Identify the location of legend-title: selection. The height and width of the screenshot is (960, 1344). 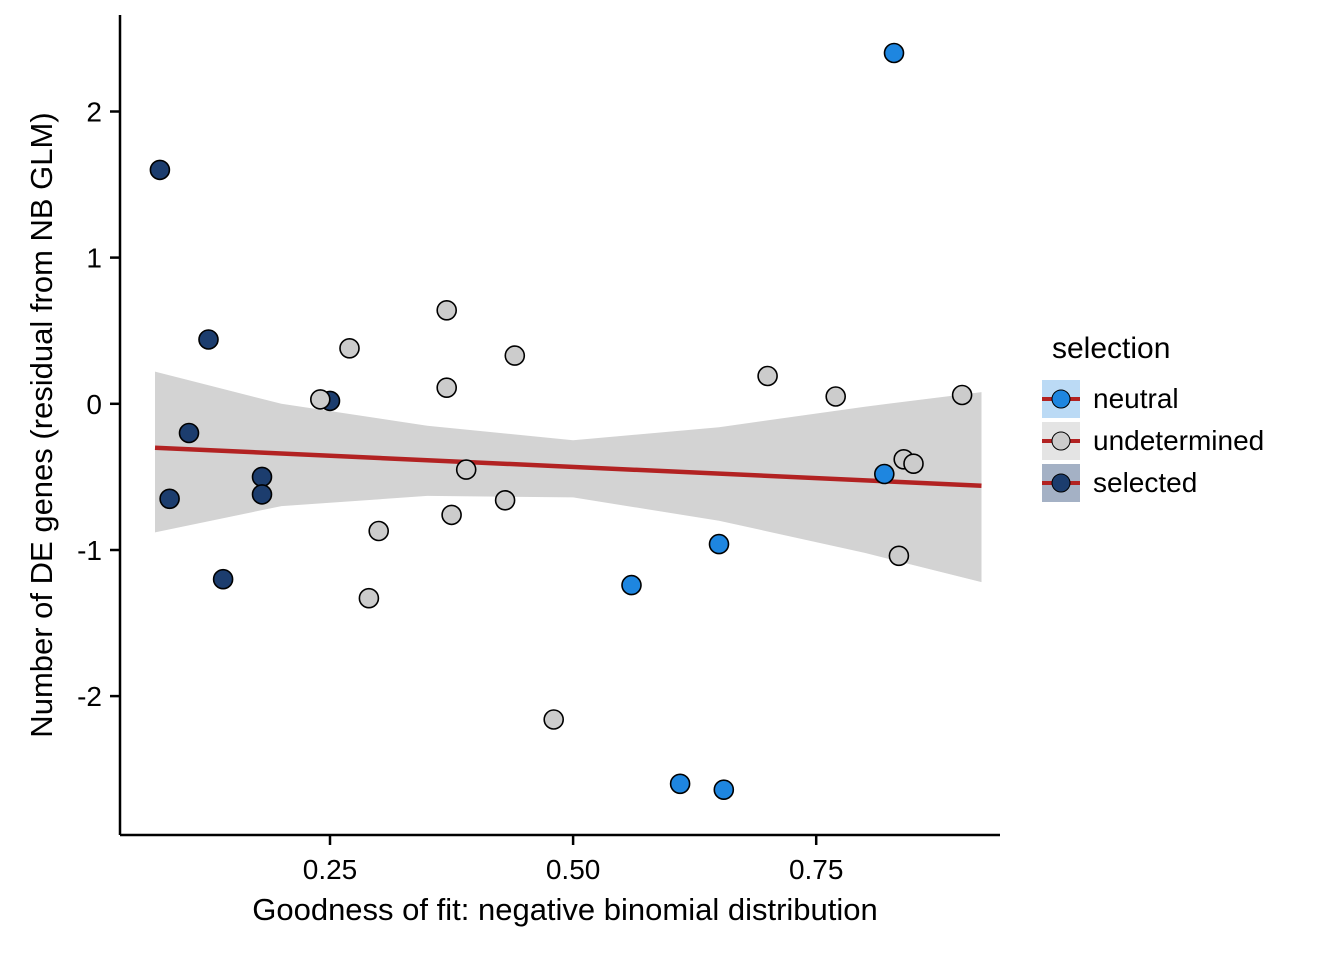
(1111, 348).